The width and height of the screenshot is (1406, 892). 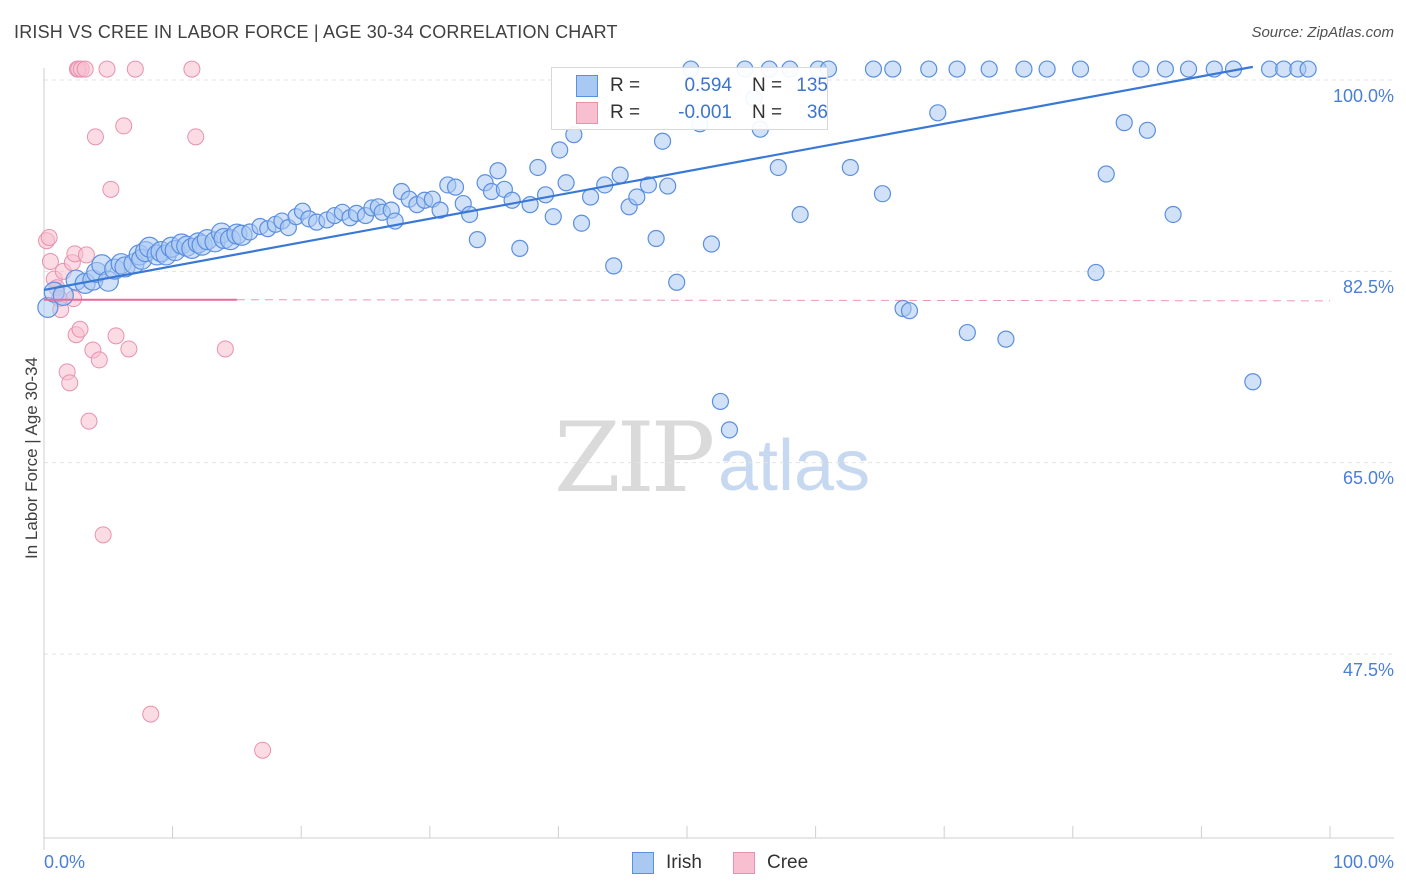 What do you see at coordinates (702, 113) in the screenshot?
I see `legend-row-cree: R = -0.001 N = 36` at bounding box center [702, 113].